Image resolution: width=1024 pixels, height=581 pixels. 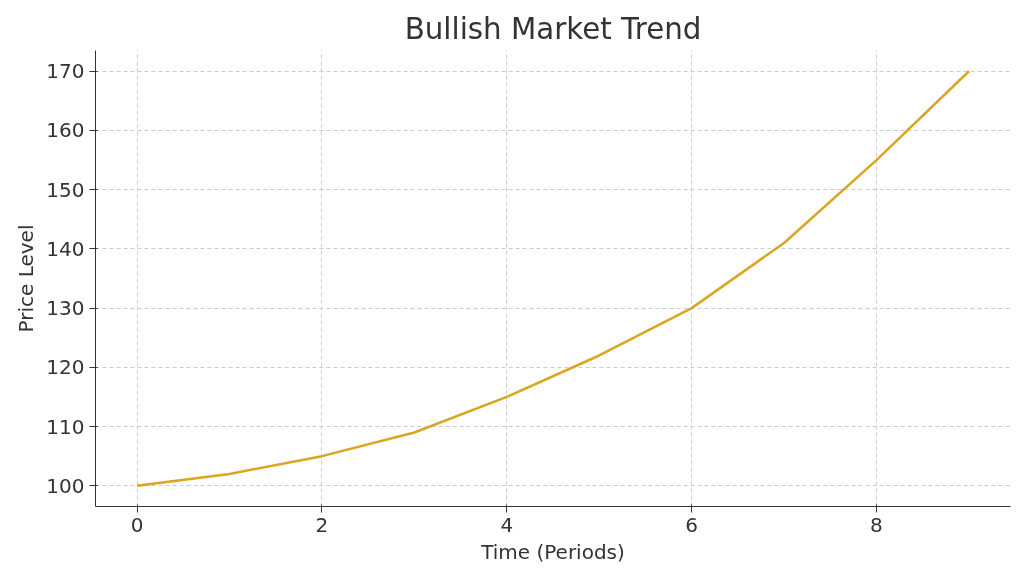 What do you see at coordinates (65, 130) in the screenshot?
I see `y-tick-label: 160` at bounding box center [65, 130].